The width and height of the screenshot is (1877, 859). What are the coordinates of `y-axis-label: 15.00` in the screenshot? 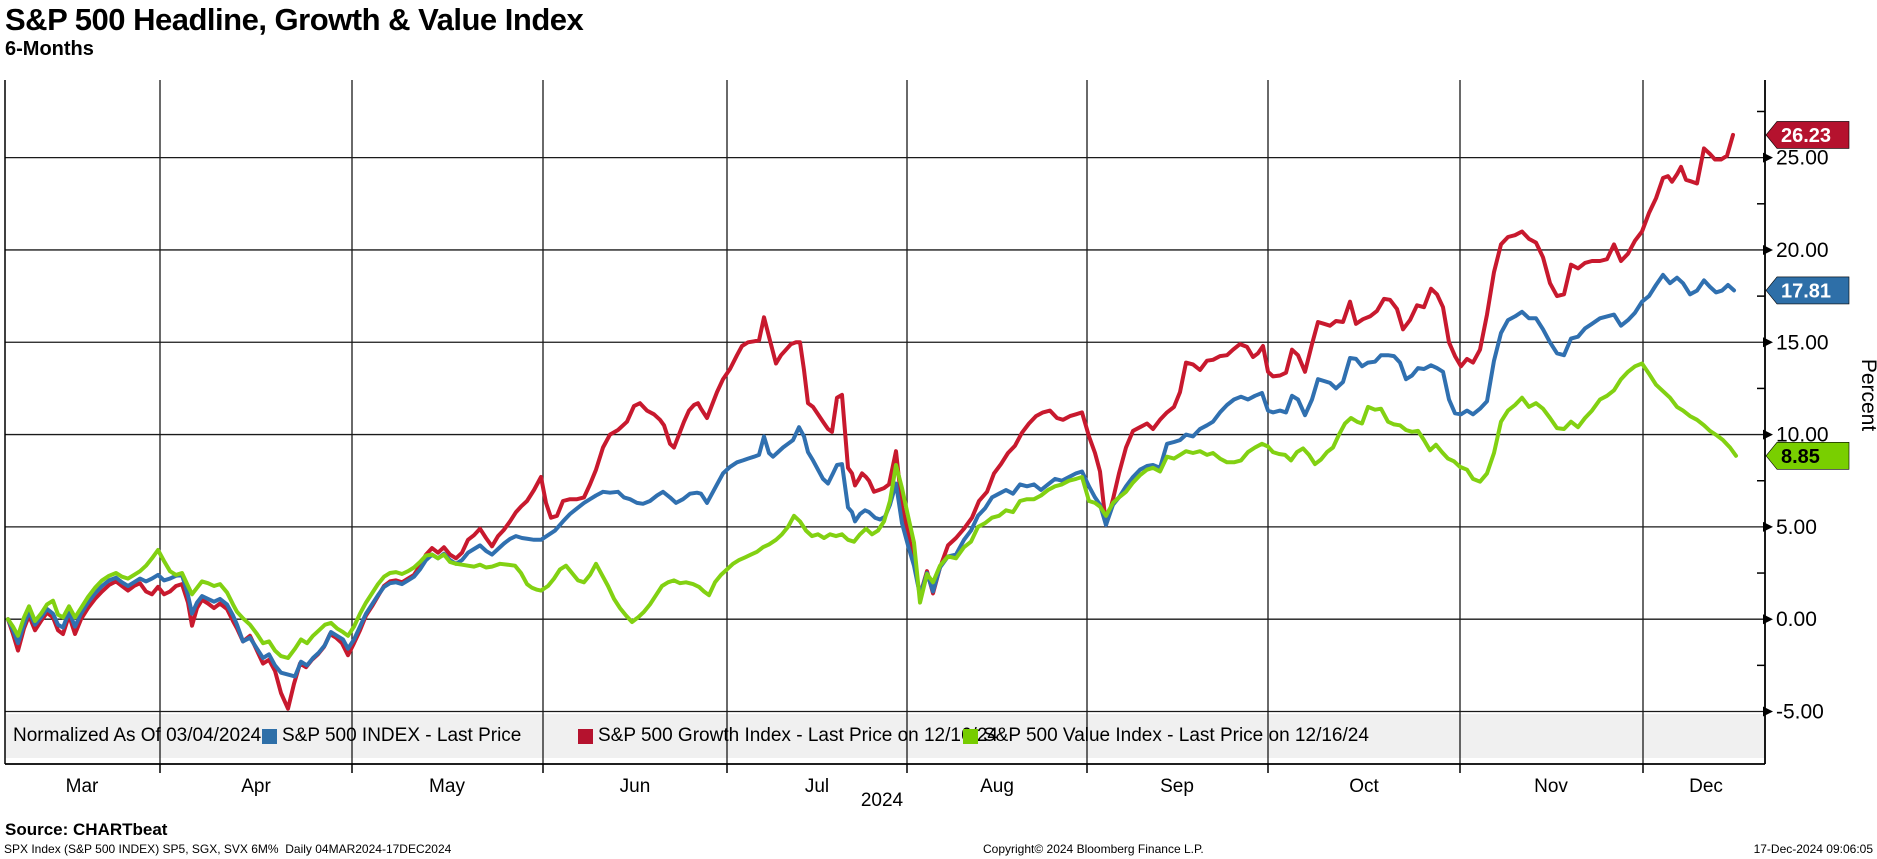 It's located at (1802, 342).